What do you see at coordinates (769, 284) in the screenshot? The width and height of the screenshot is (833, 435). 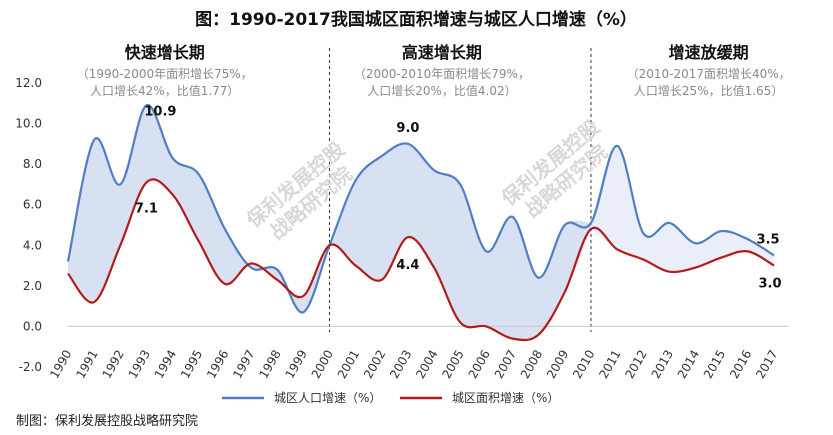 I see `data-label: 3.0` at bounding box center [769, 284].